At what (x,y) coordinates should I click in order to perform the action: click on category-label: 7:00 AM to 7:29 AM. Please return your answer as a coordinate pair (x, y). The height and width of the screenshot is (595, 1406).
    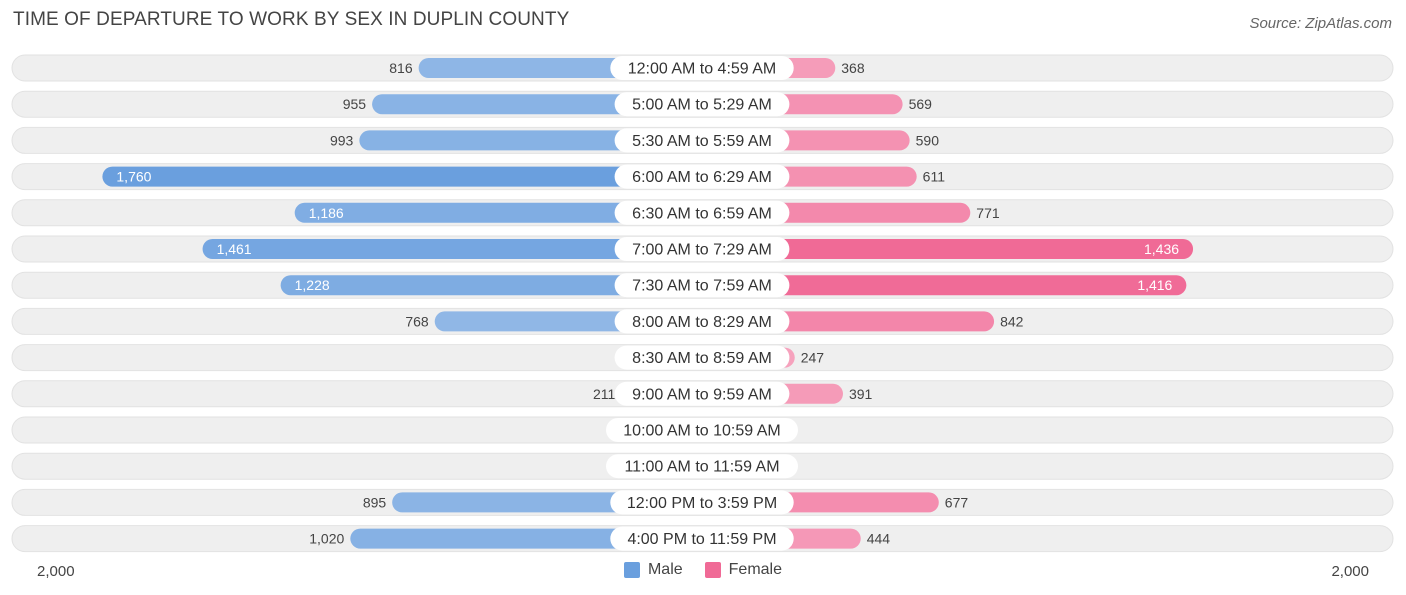
    Looking at the image, I should click on (702, 250).